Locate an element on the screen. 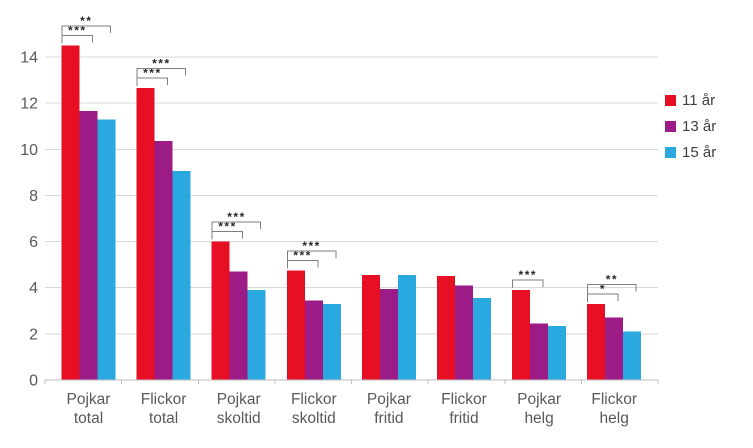 This screenshot has width=753, height=448. y-tick-label: 6 is located at coordinates (33, 242).